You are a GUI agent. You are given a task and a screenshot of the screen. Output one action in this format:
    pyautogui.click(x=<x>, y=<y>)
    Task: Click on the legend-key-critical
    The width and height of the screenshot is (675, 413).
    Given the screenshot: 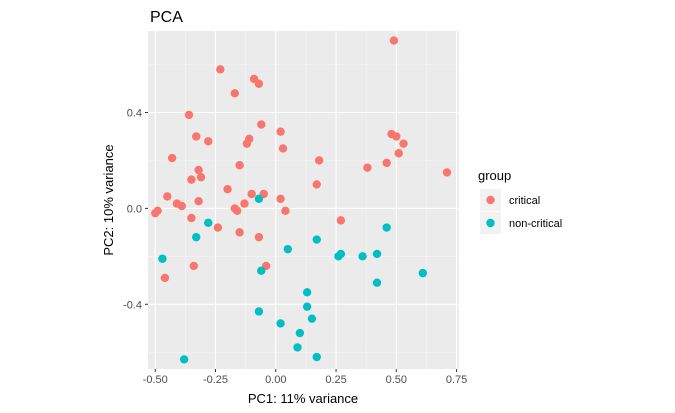 What is the action you would take?
    pyautogui.click(x=490, y=200)
    